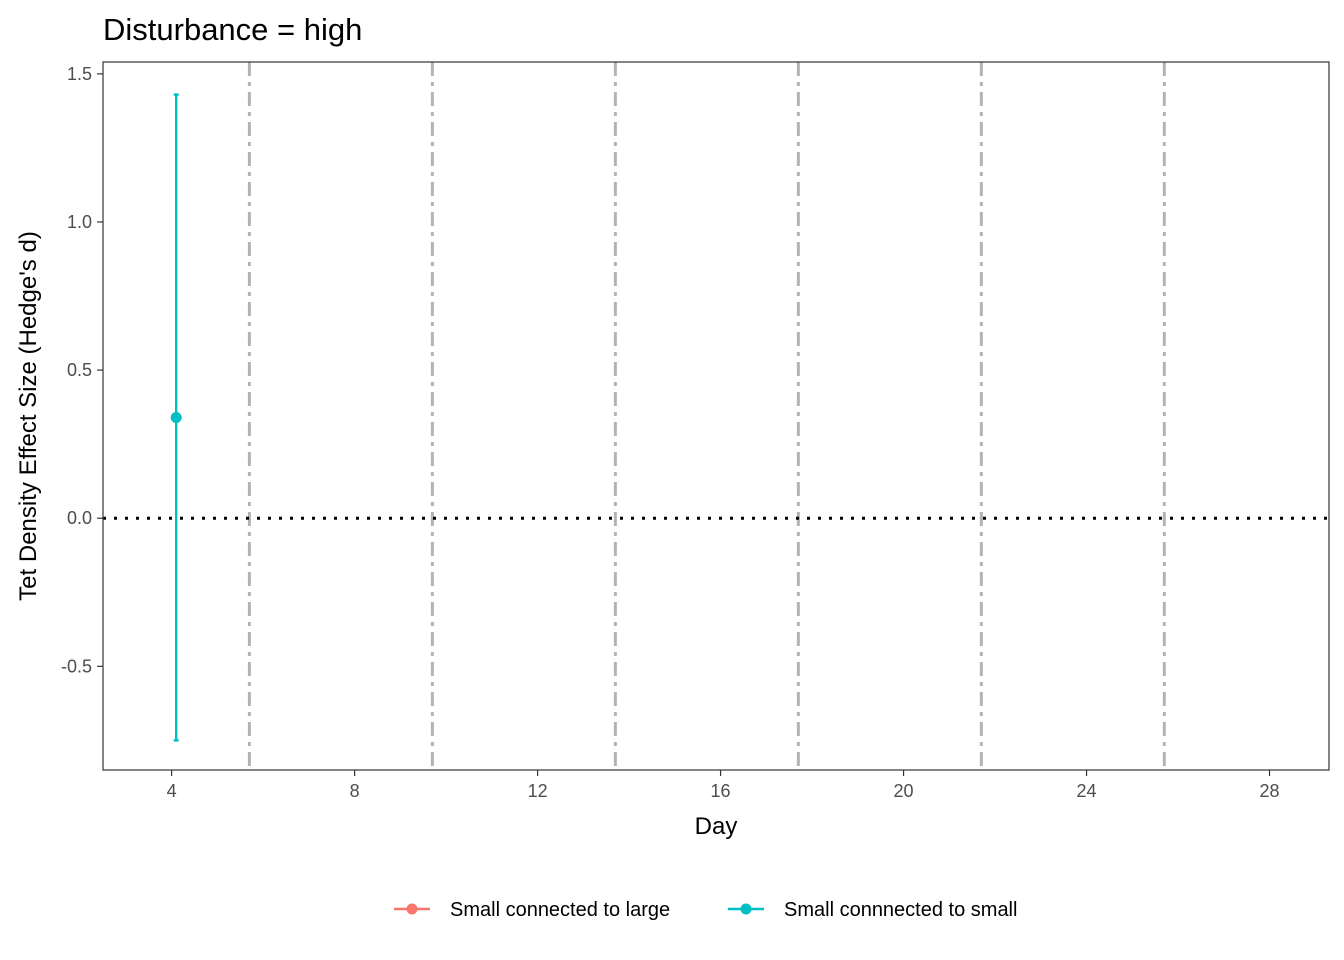 The height and width of the screenshot is (960, 1344). What do you see at coordinates (76, 666) in the screenshot?
I see `y-tick-label: -0.5` at bounding box center [76, 666].